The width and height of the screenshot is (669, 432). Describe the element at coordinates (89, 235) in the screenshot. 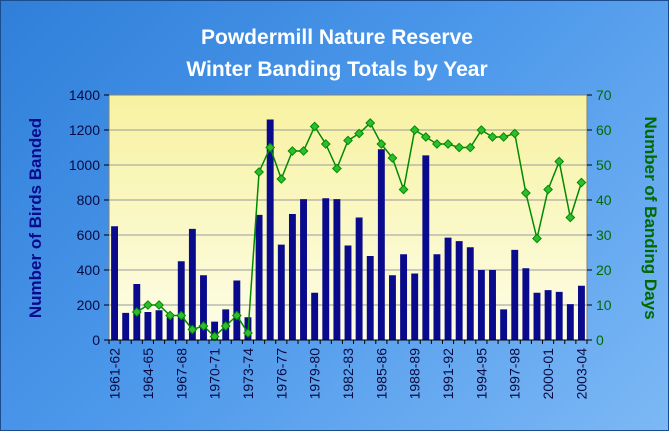

I see `y-left-tick-label: 600` at that location.